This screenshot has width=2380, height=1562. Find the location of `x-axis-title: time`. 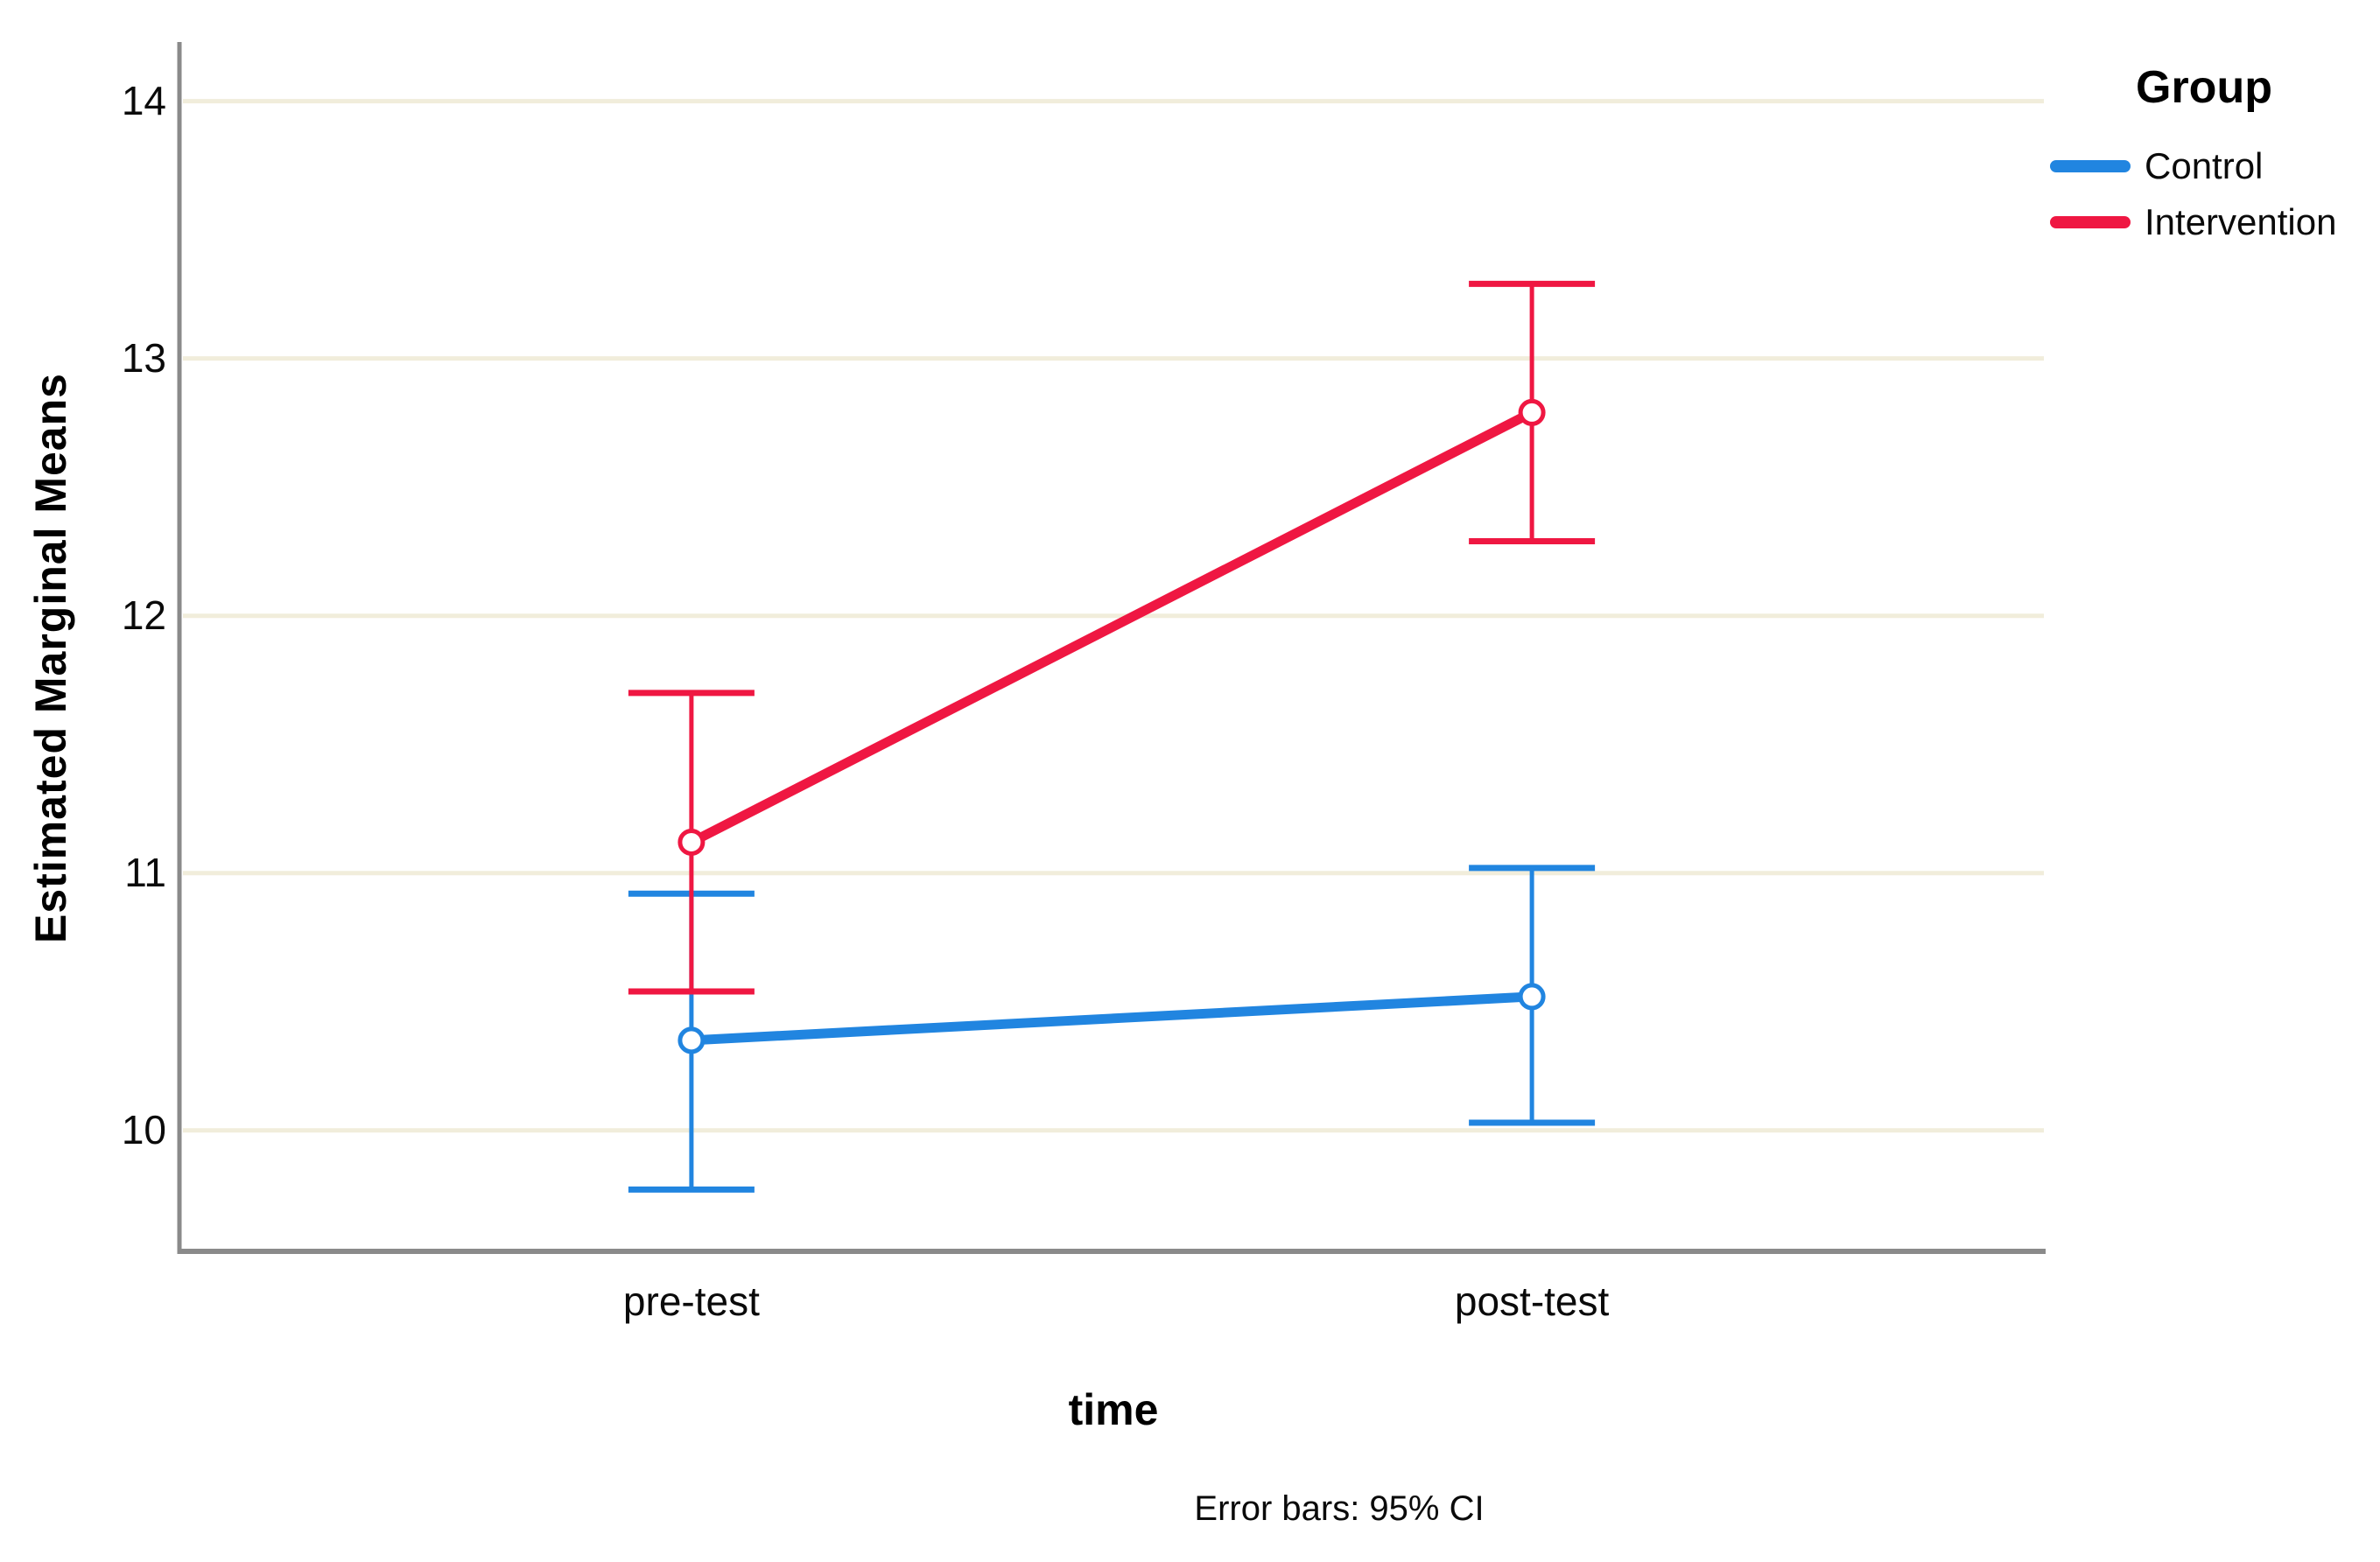

x-axis-title: time is located at coordinates (1113, 1409).